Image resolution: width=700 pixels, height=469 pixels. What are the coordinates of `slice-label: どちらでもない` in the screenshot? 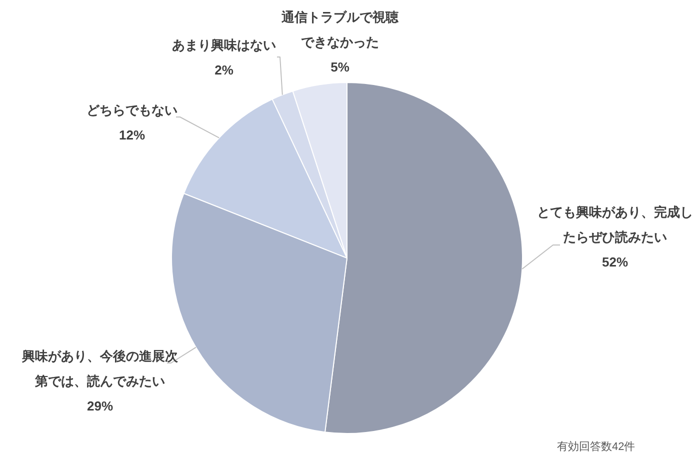 It's located at (132, 110).